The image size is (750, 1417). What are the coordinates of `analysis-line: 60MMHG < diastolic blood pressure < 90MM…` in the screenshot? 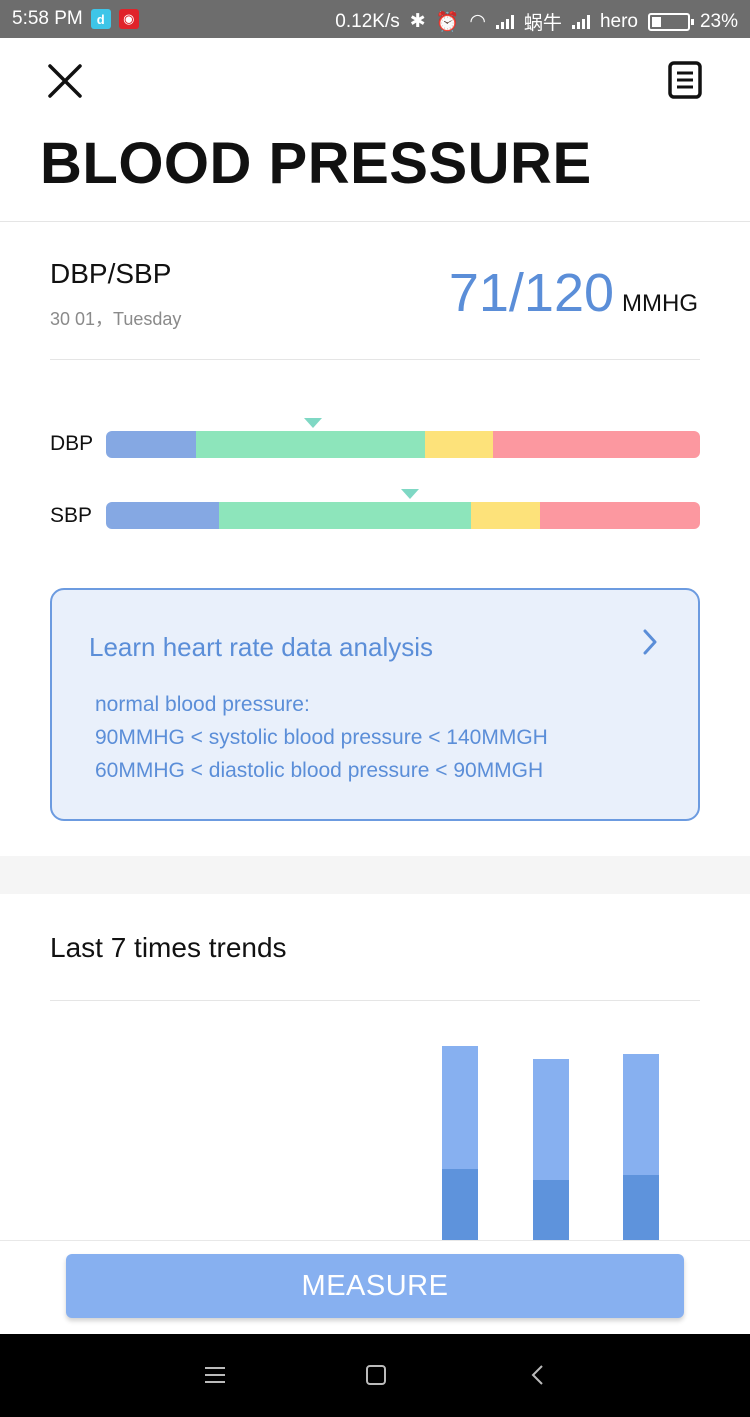 It's located at (319, 770).